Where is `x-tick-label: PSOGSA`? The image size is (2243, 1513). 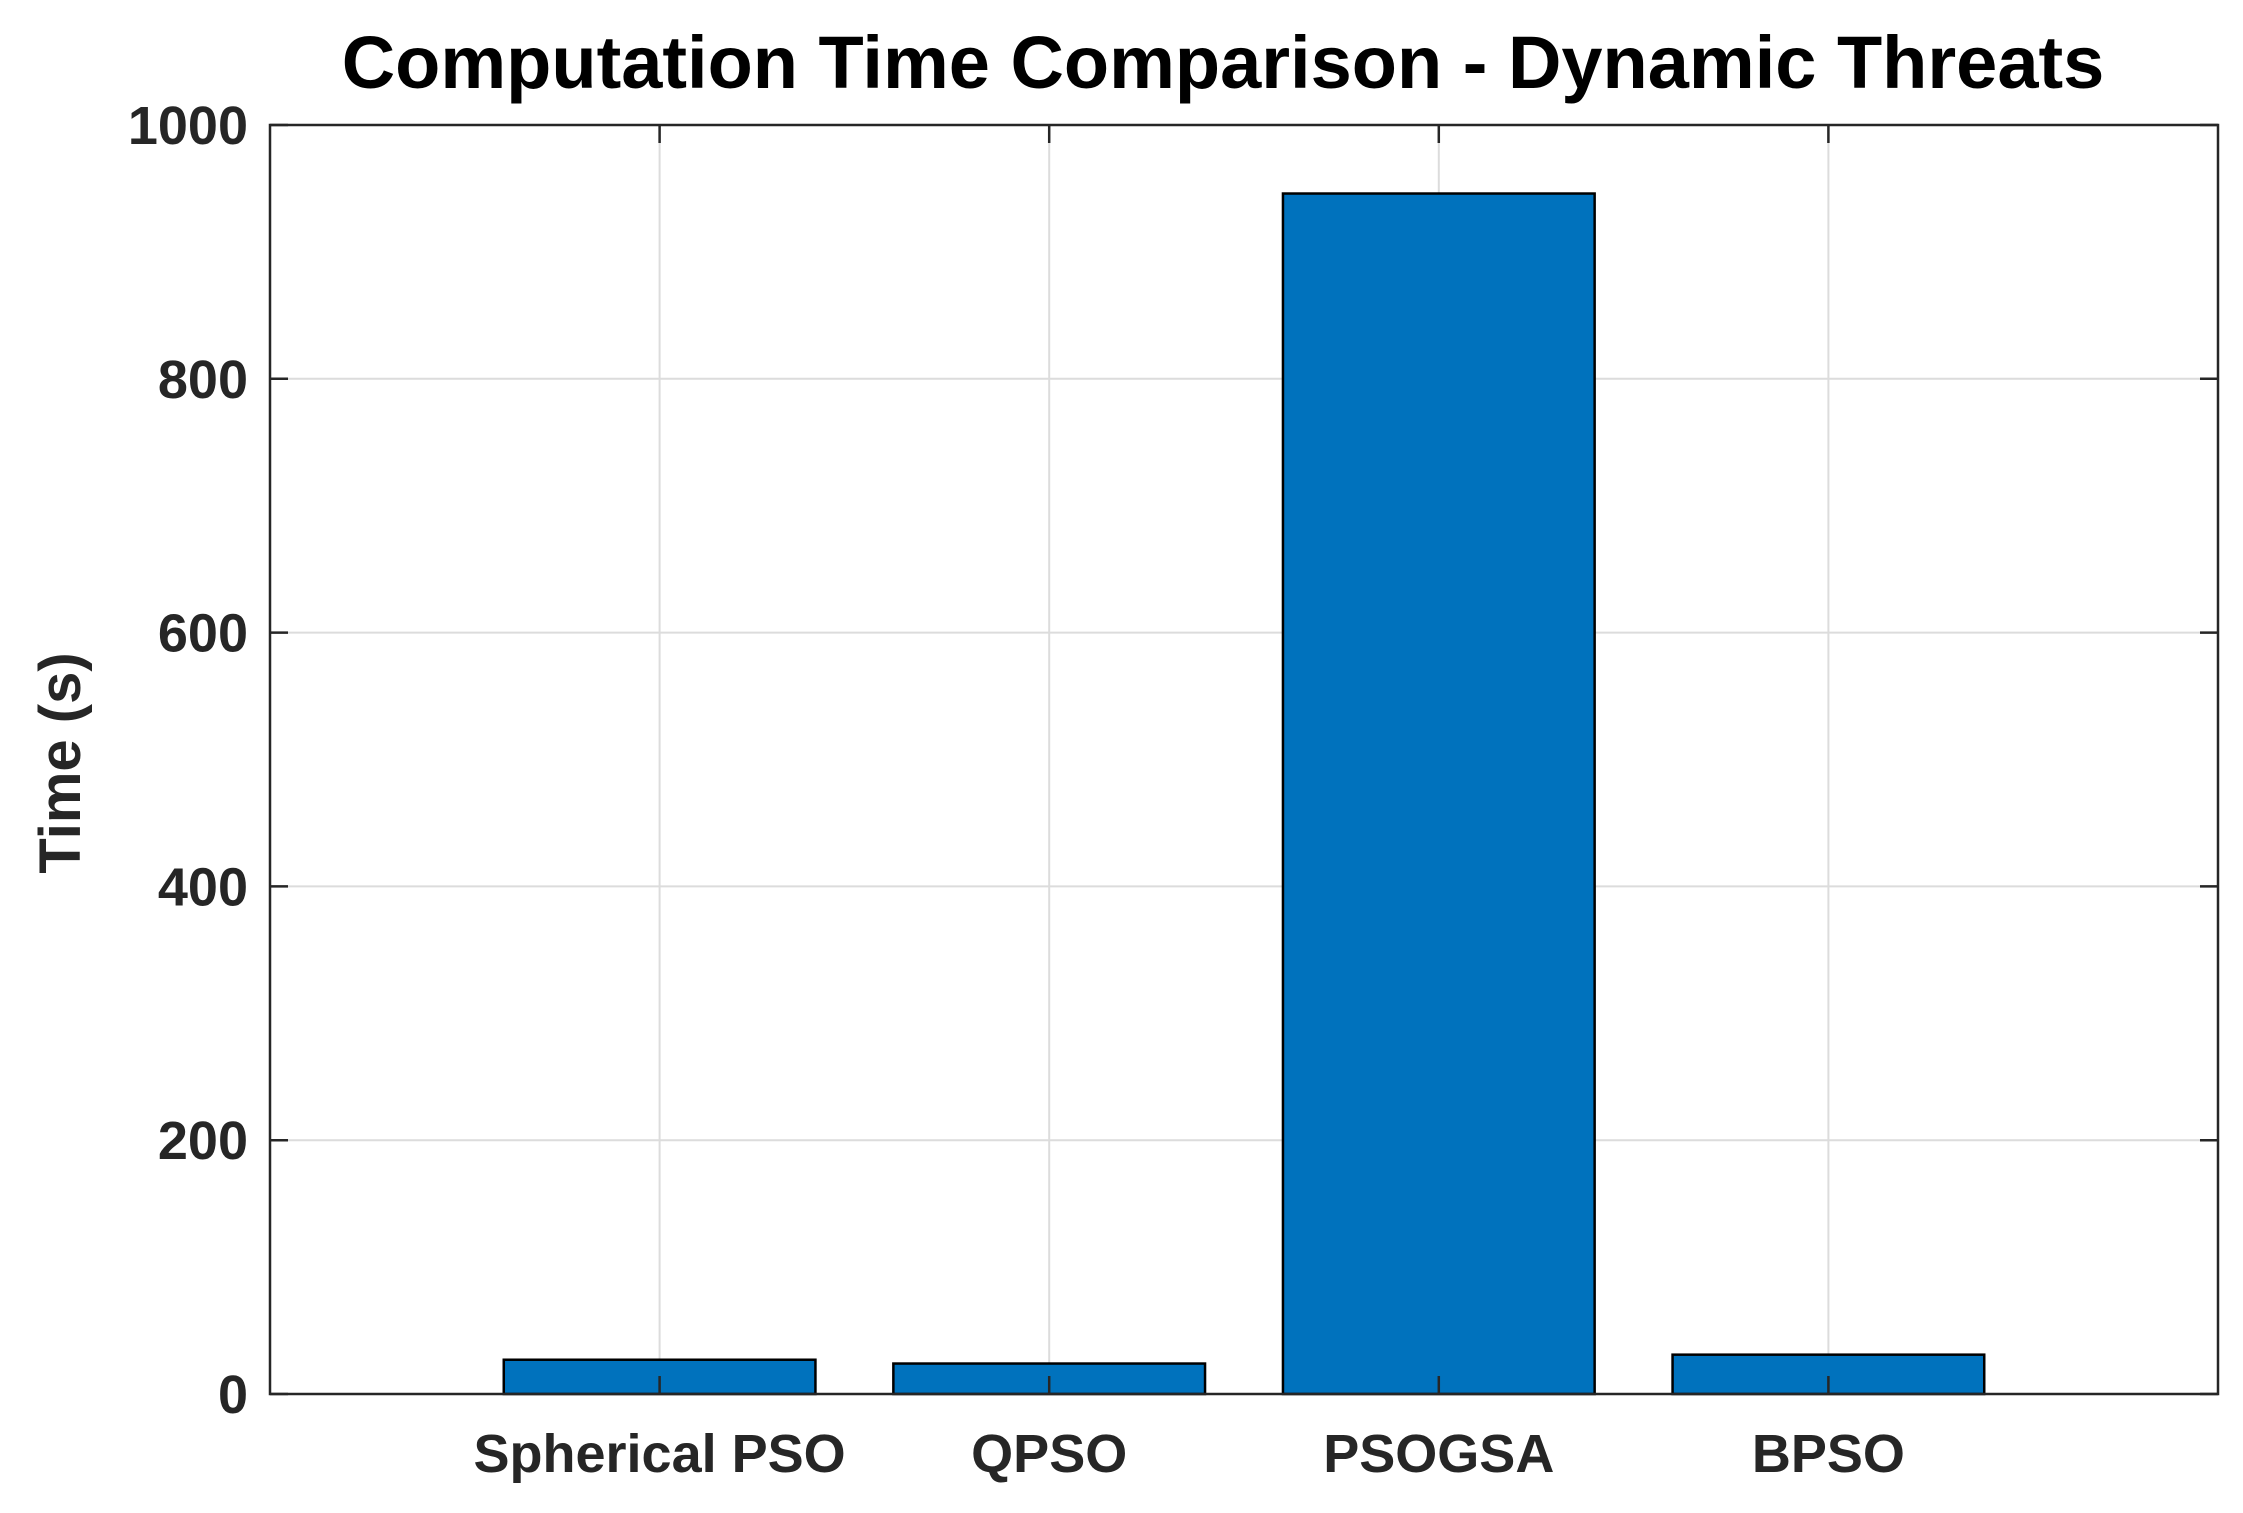
x-tick-label: PSOGSA is located at coordinates (1438, 1454).